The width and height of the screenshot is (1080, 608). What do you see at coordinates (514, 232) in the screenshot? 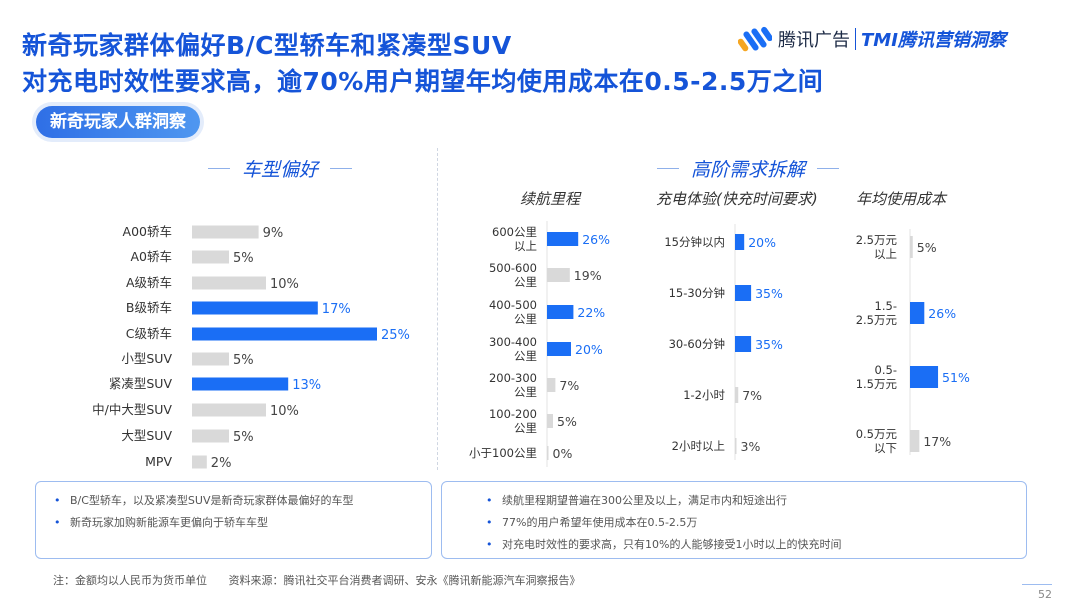
I see `category-label: 600公里` at bounding box center [514, 232].